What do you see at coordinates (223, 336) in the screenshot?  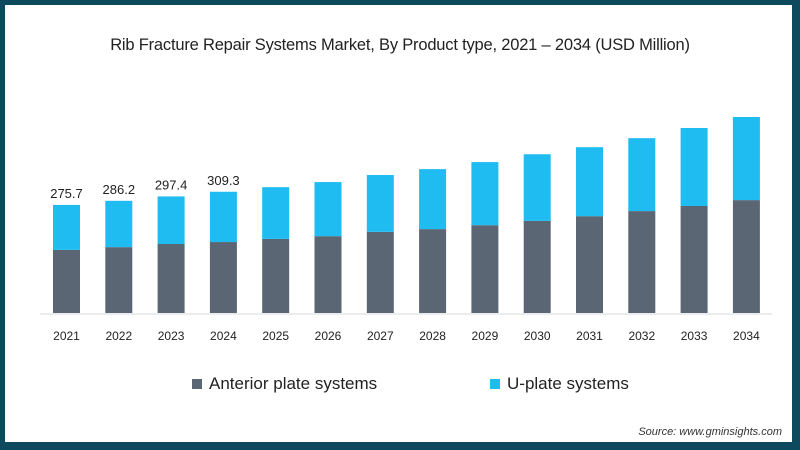 I see `x-tick-label: 2024` at bounding box center [223, 336].